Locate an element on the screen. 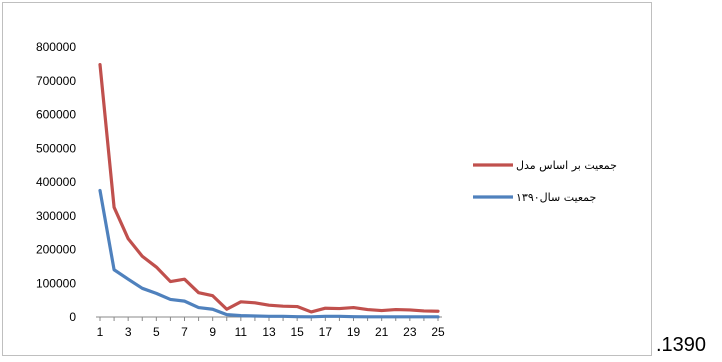 This screenshot has width=722, height=362. x-axis-ticks: 1 3 5 7 9 11 13 15 17 19 21 23 25 is located at coordinates (271, 328).